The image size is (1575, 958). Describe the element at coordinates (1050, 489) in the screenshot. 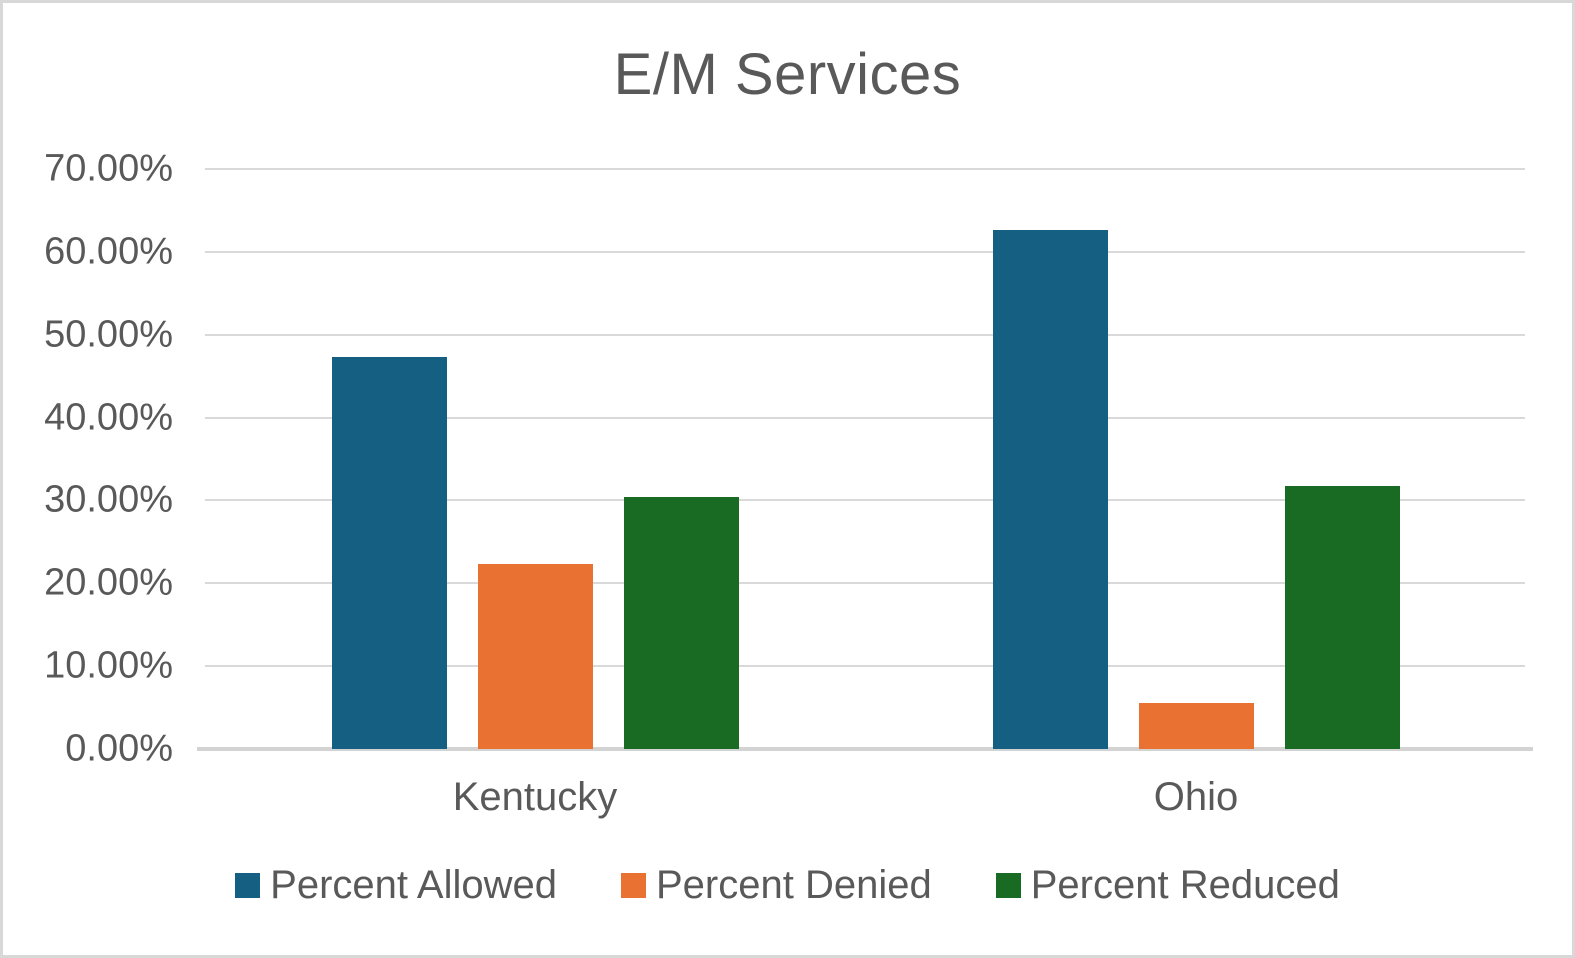

I see `bar-ohio-percent-allowed` at that location.